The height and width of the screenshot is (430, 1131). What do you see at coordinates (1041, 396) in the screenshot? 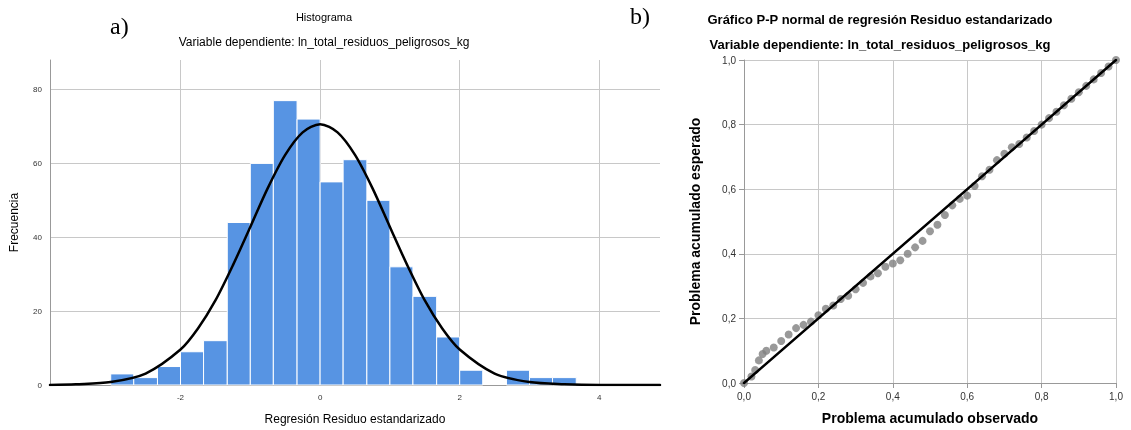
I see `x-tick-label: 0,8` at bounding box center [1041, 396].